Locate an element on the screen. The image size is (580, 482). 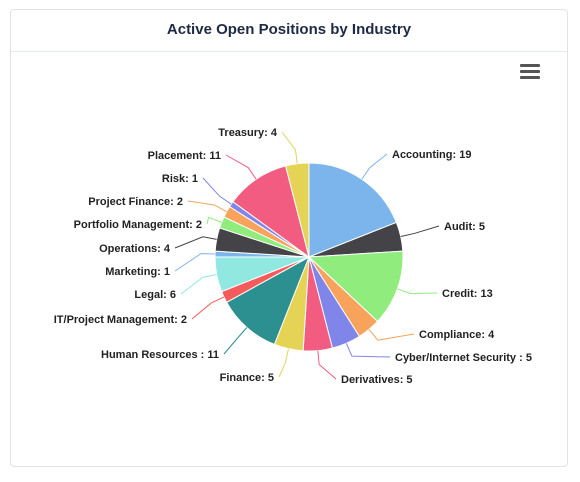
pie-slice-human-resources is located at coordinates (267, 300).